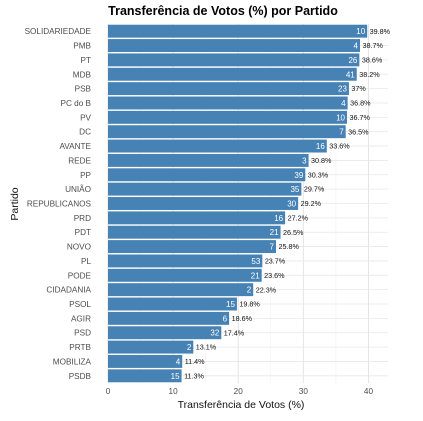 This screenshot has height=421, width=423. I want to click on category-label: PRD, so click(82, 218).